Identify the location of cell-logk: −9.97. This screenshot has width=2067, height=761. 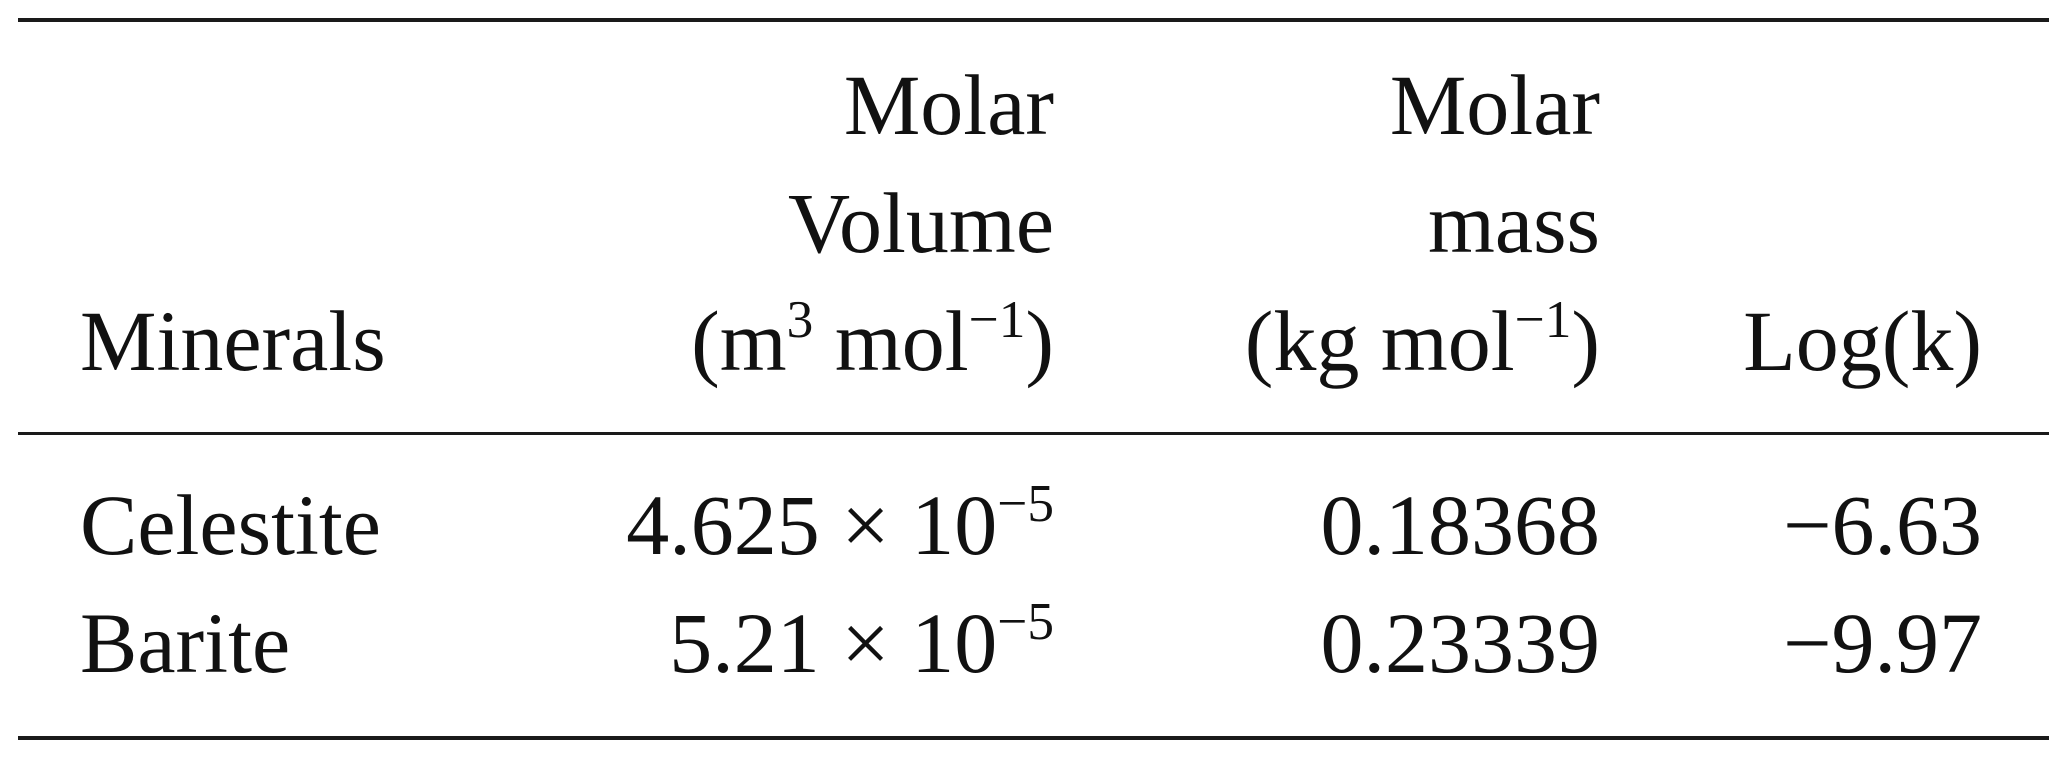
(1882, 643).